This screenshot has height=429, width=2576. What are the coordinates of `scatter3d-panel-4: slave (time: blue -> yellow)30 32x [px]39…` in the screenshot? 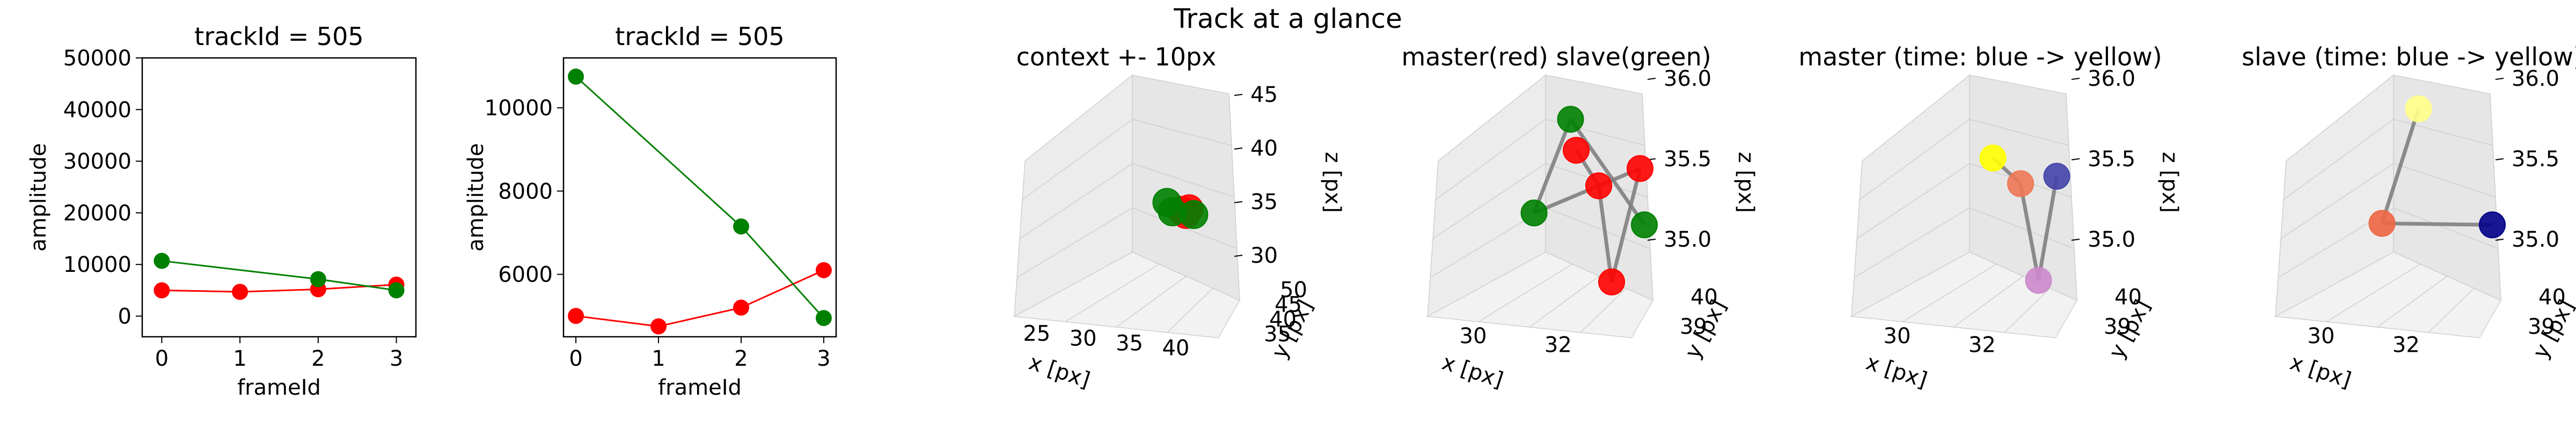 It's located at (2409, 217).